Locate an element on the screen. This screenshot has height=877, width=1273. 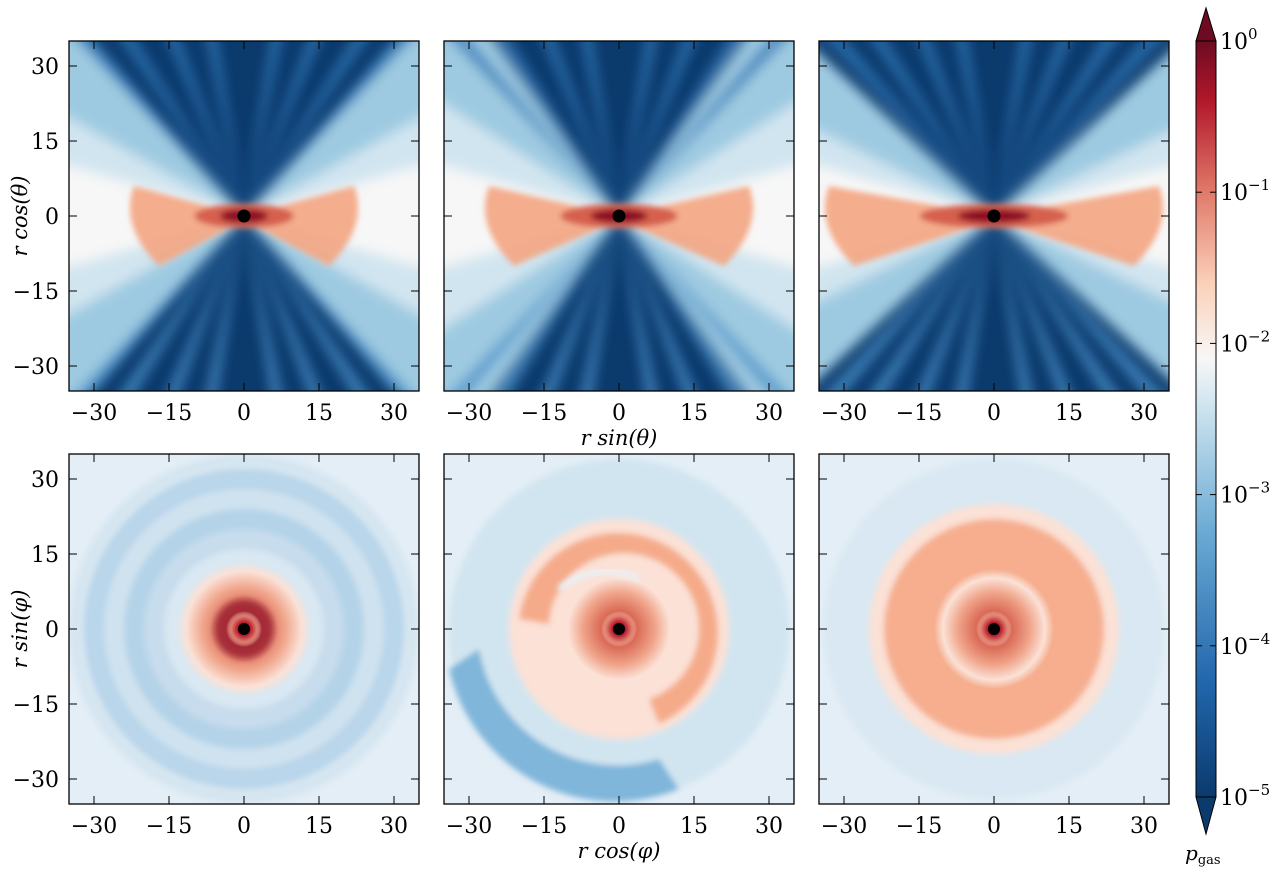
panel-r1-c2: −30 −15 0 15 30 r sin(θ) is located at coordinates (619, 245).